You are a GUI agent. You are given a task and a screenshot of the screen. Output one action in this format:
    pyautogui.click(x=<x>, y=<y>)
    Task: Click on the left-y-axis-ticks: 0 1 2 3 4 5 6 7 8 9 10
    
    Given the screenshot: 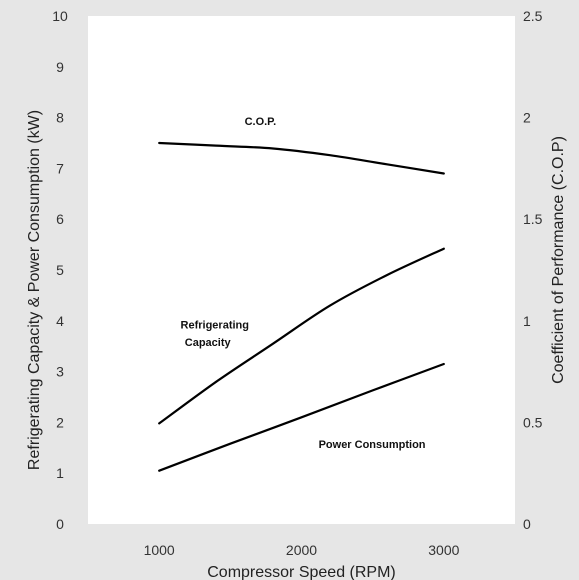 What is the action you would take?
    pyautogui.click(x=60, y=270)
    